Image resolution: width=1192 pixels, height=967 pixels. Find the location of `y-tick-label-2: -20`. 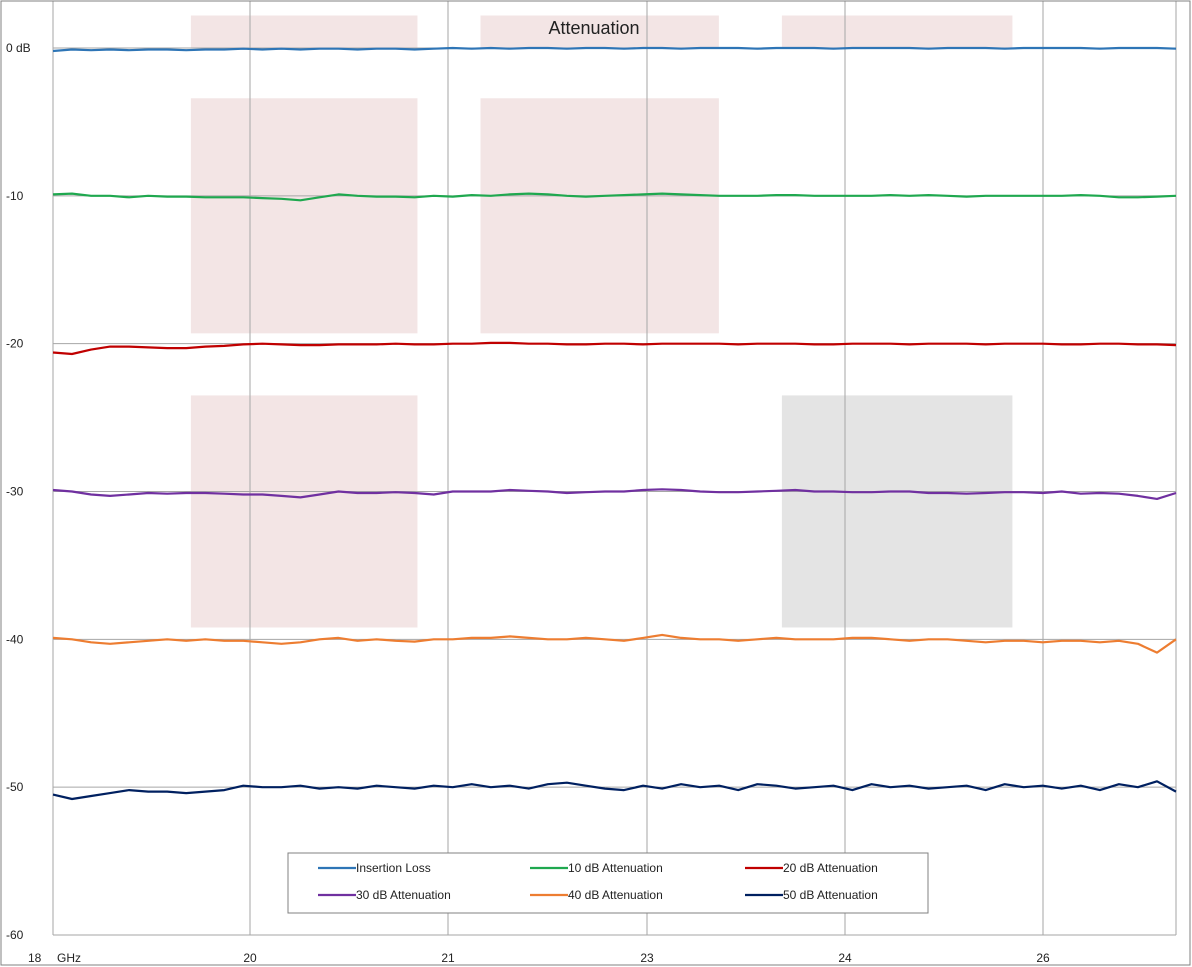

y-tick-label-2: -20 is located at coordinates (15, 344).